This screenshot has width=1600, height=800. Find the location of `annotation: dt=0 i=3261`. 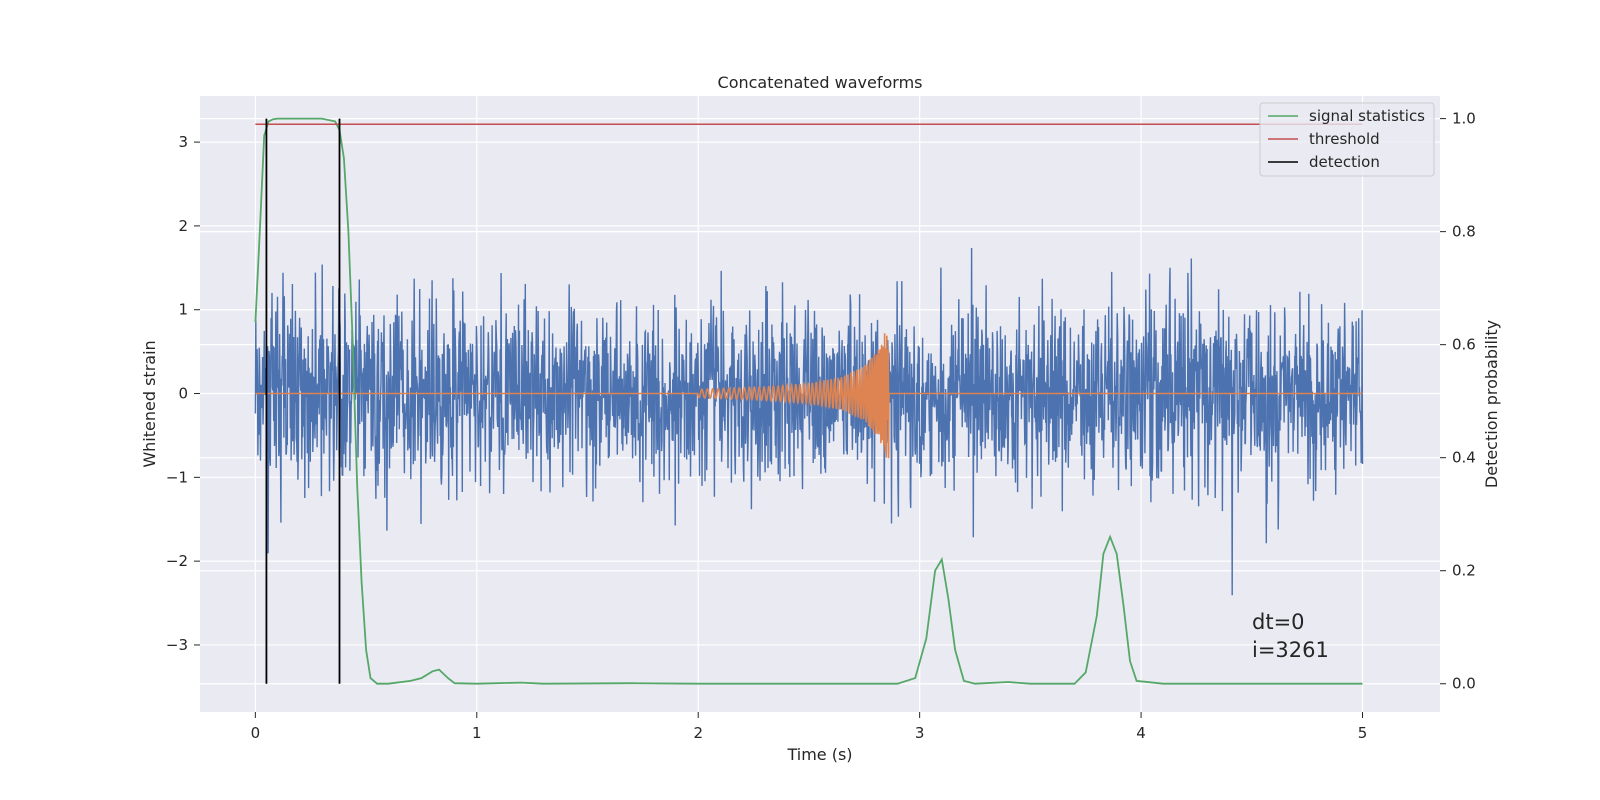

annotation: dt=0 i=3261 is located at coordinates (1290, 636).